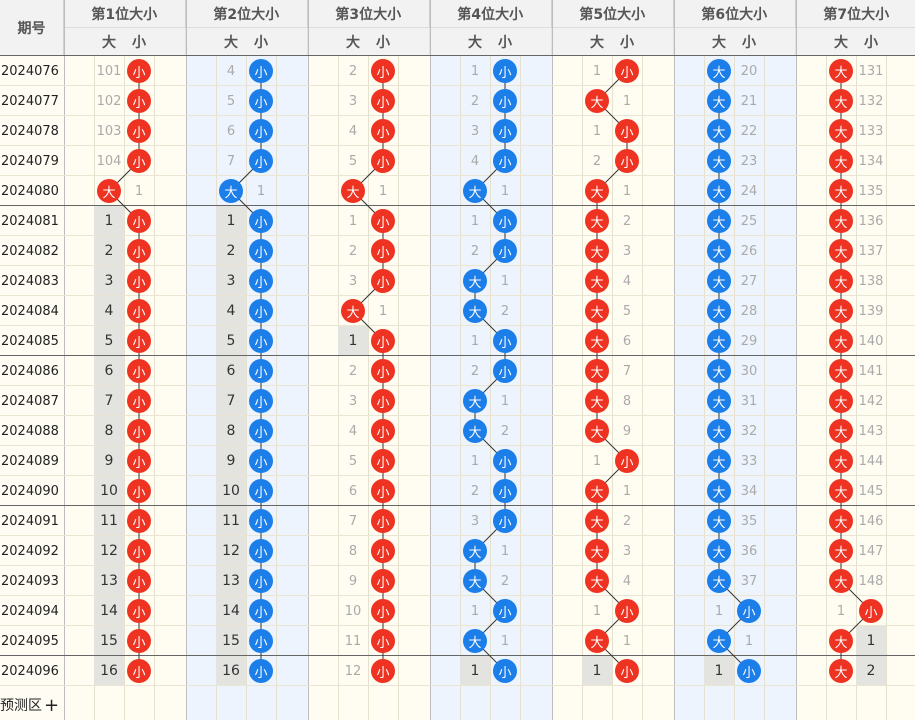 The height and width of the screenshot is (720, 915). What do you see at coordinates (30, 461) in the screenshot?
I see `issue-number: 2024089` at bounding box center [30, 461].